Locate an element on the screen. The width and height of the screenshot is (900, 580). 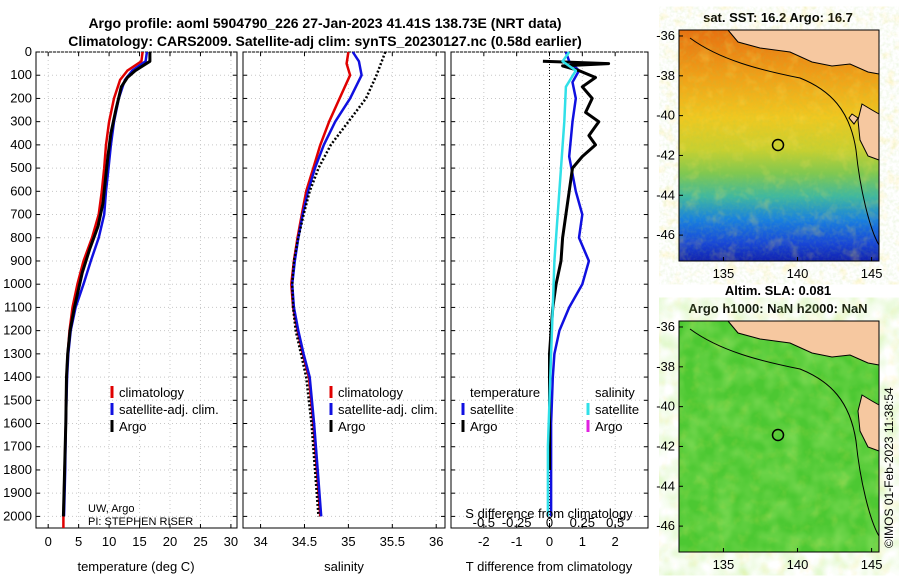
series-line-temperature-satellite is located at coordinates (570, 284).